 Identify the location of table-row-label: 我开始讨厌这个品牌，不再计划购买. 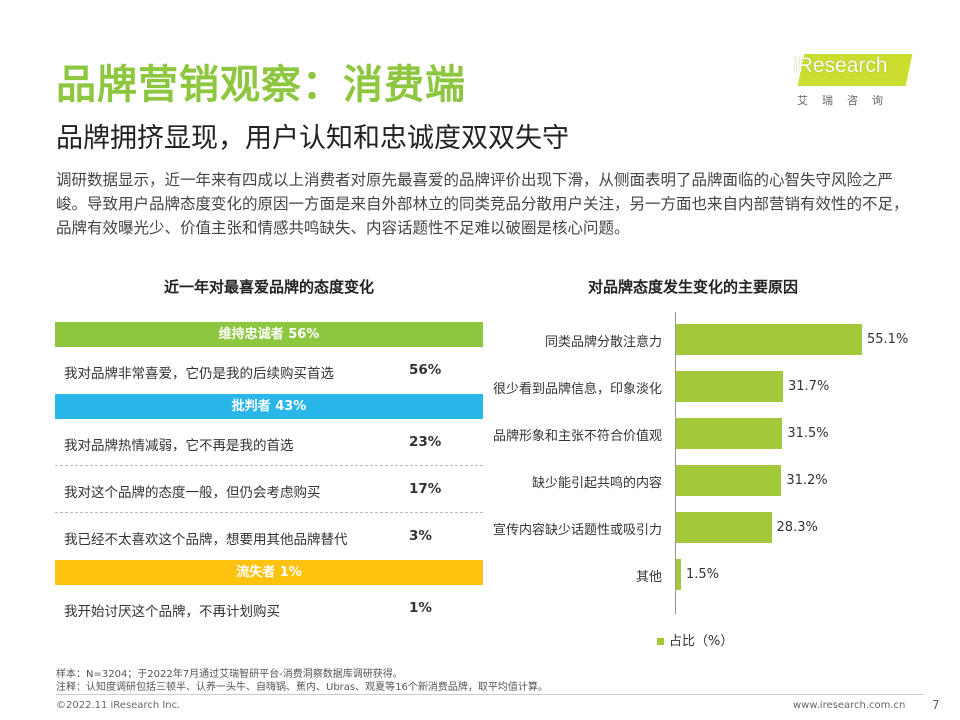
(172, 612).